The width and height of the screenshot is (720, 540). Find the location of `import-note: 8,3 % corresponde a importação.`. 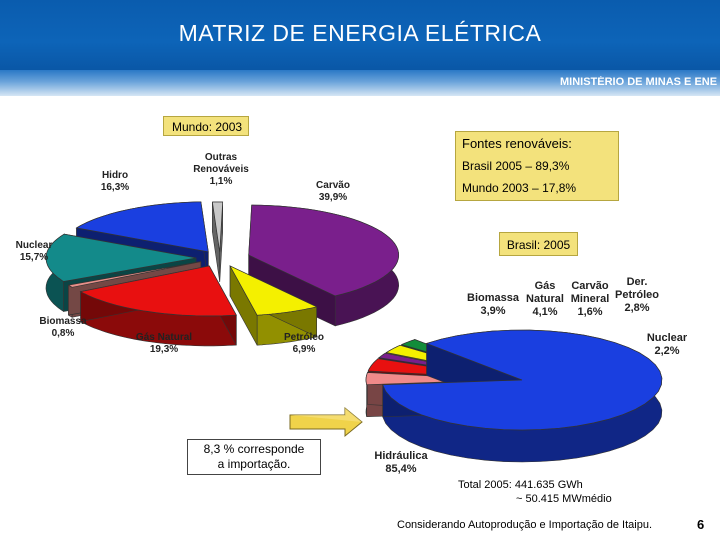

import-note: 8,3 % corresponde a importação. is located at coordinates (254, 457).